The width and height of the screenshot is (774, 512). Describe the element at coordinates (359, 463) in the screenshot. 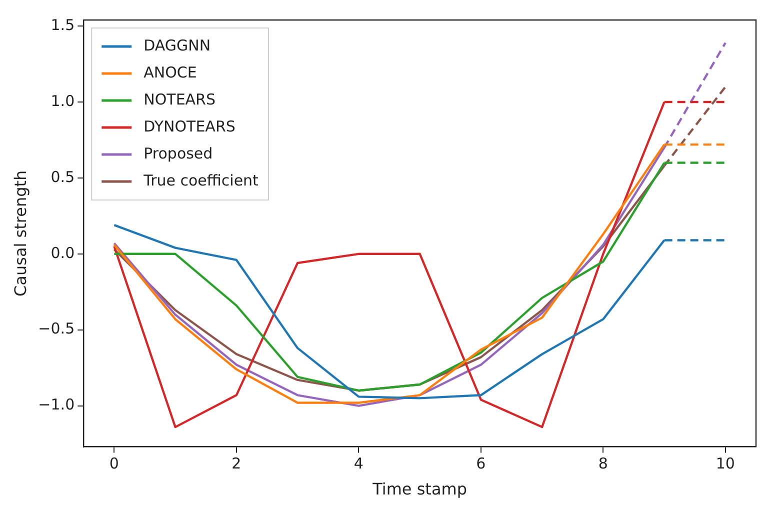

I see `x-tick-label: 4` at that location.